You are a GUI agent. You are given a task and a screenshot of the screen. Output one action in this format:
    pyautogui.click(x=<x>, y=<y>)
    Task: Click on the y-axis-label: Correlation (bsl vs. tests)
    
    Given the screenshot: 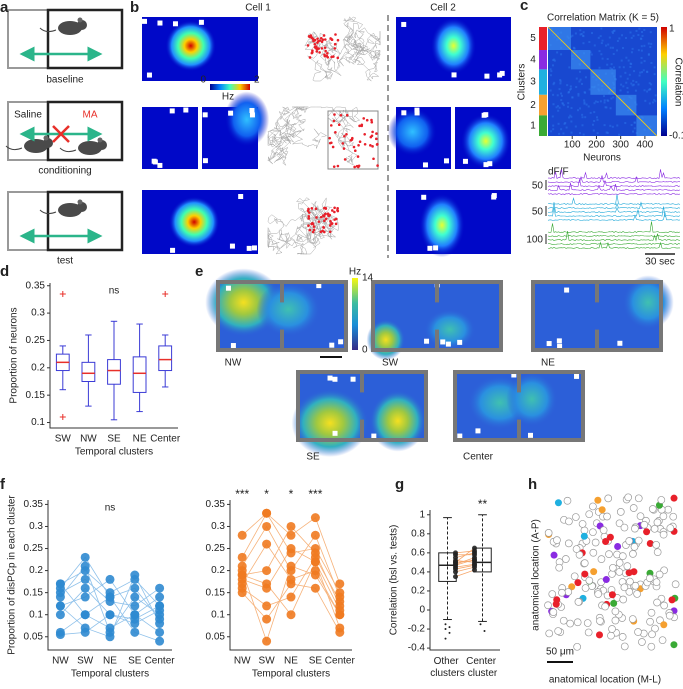 What is the action you would take?
    pyautogui.click(x=394, y=580)
    